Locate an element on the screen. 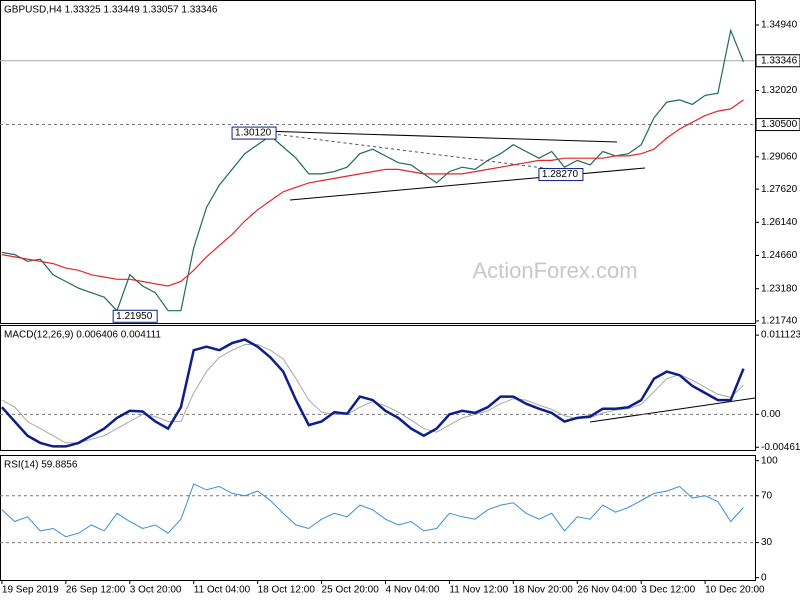  y-tick-label: 0.011123 is located at coordinates (780, 335).